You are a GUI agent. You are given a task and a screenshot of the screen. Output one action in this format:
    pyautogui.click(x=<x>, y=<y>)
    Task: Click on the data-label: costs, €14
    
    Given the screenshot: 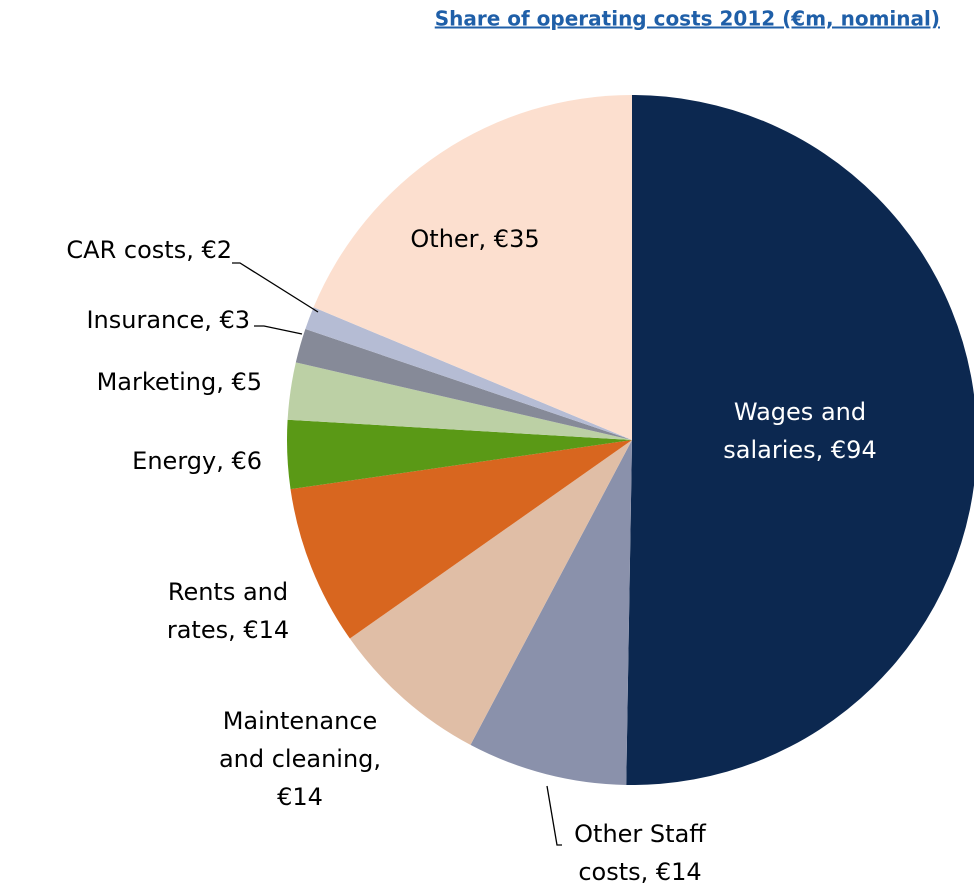 What is the action you would take?
    pyautogui.click(x=639, y=872)
    